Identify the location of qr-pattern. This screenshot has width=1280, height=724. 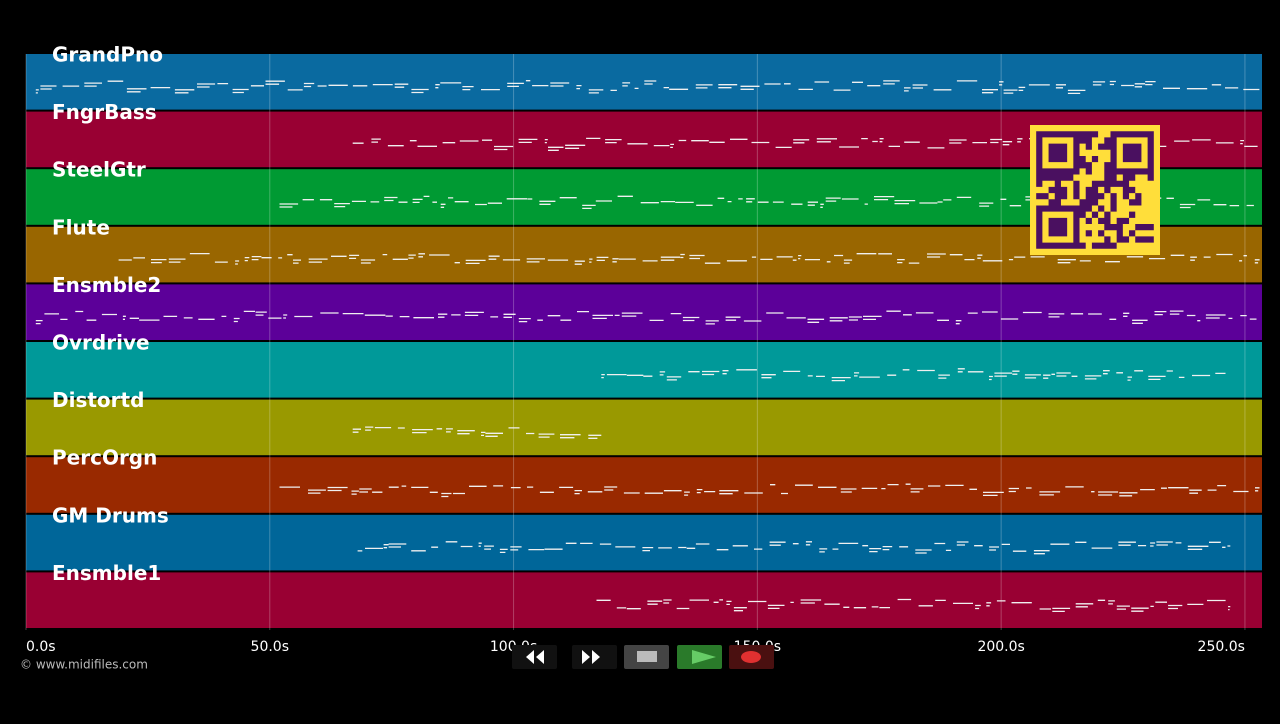
(1095, 190).